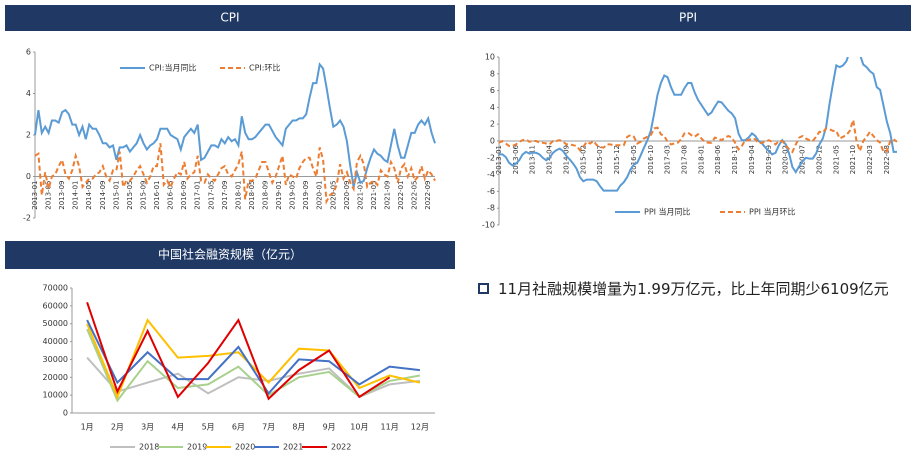 Image resolution: width=919 pixels, height=466 pixels. I want to click on legend-label: 2018, so click(149, 447).